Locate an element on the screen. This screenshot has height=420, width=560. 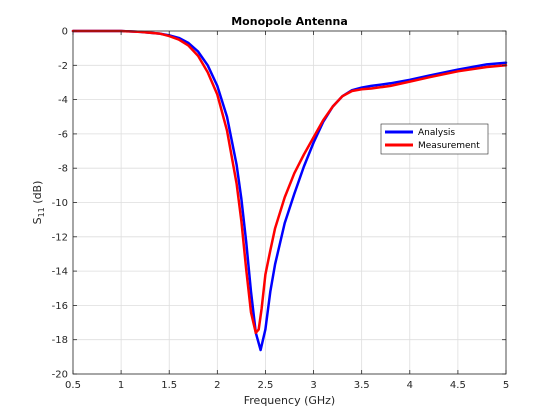
y-tick-label: -20 is located at coordinates (60, 375).